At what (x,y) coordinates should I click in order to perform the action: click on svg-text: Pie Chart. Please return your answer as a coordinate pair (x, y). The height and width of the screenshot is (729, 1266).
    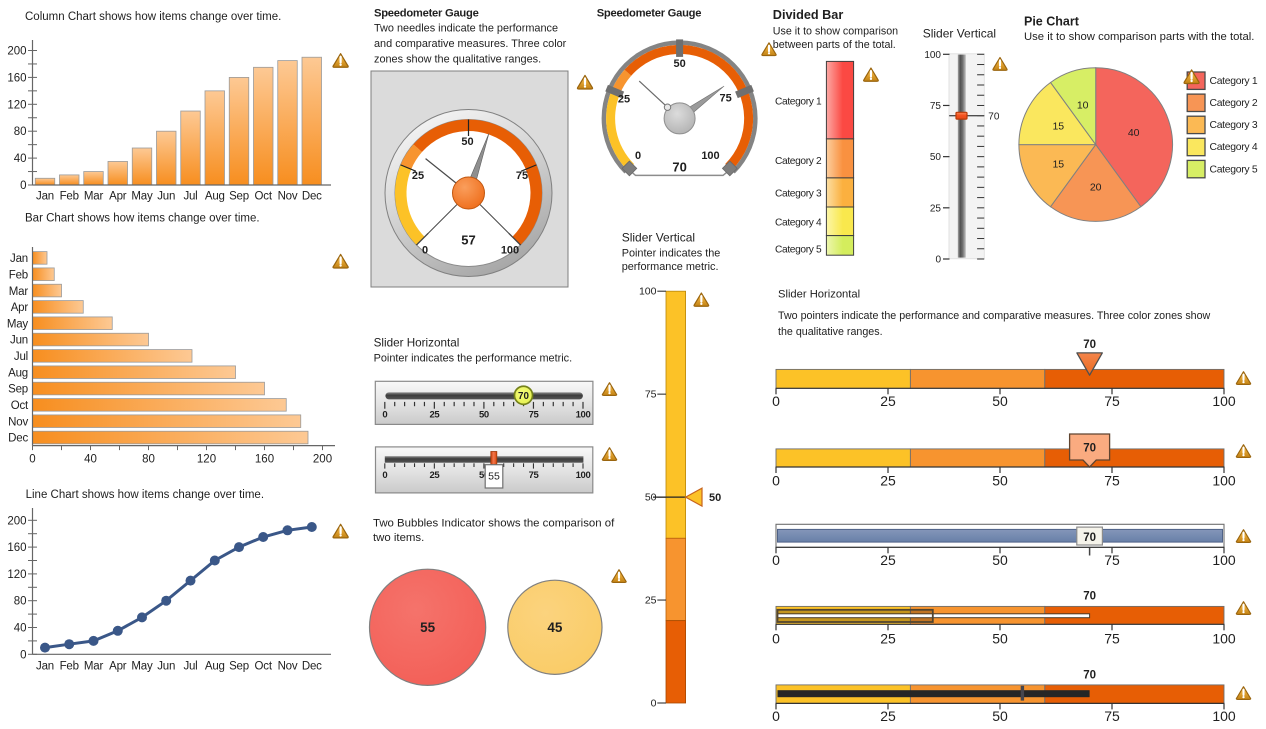
    Looking at the image, I should click on (1052, 22).